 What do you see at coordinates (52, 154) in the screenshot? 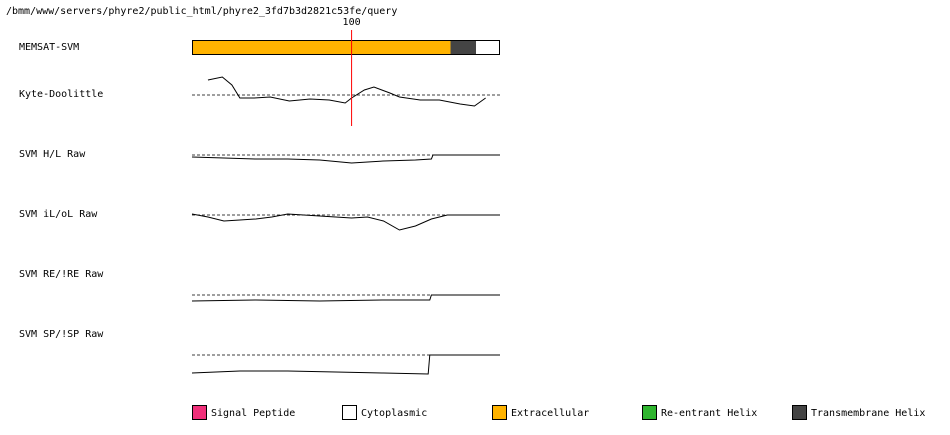
I see `track-label: SVM H/L Raw` at bounding box center [52, 154].